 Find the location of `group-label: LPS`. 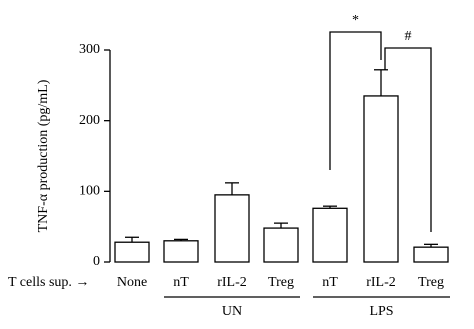

group-label: LPS is located at coordinates (381, 311).